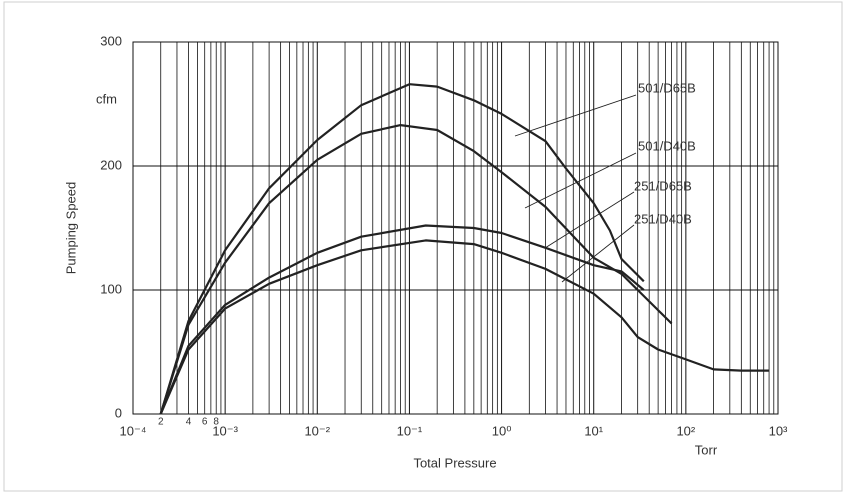  I want to click on x-axis-label: Total Pressure, so click(454, 462).